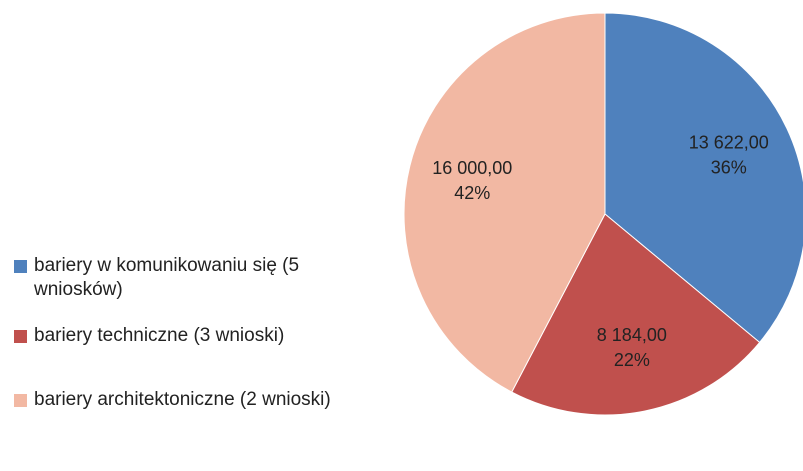 The image size is (803, 471). I want to click on percent-label: 36%, so click(729, 168).